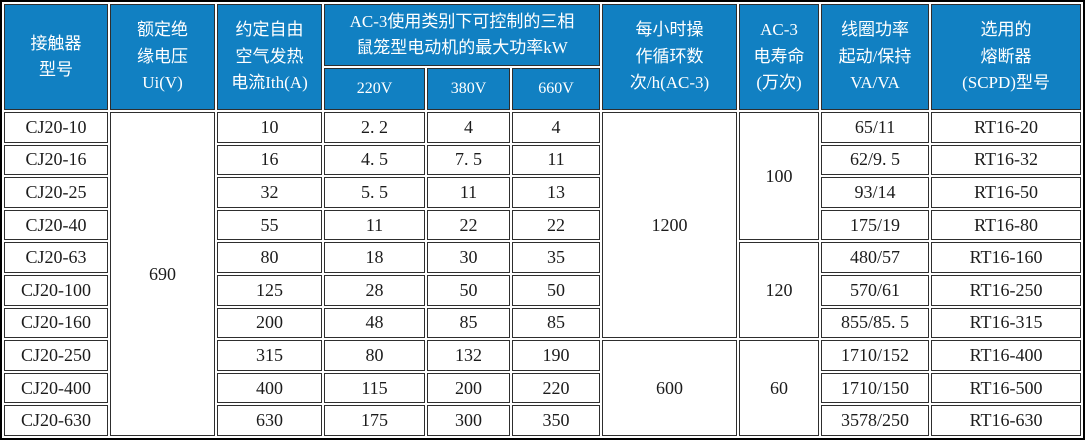 The image size is (1085, 440). Describe the element at coordinates (1006, 420) in the screenshot. I see `cell-fuse: RT16-630` at that location.